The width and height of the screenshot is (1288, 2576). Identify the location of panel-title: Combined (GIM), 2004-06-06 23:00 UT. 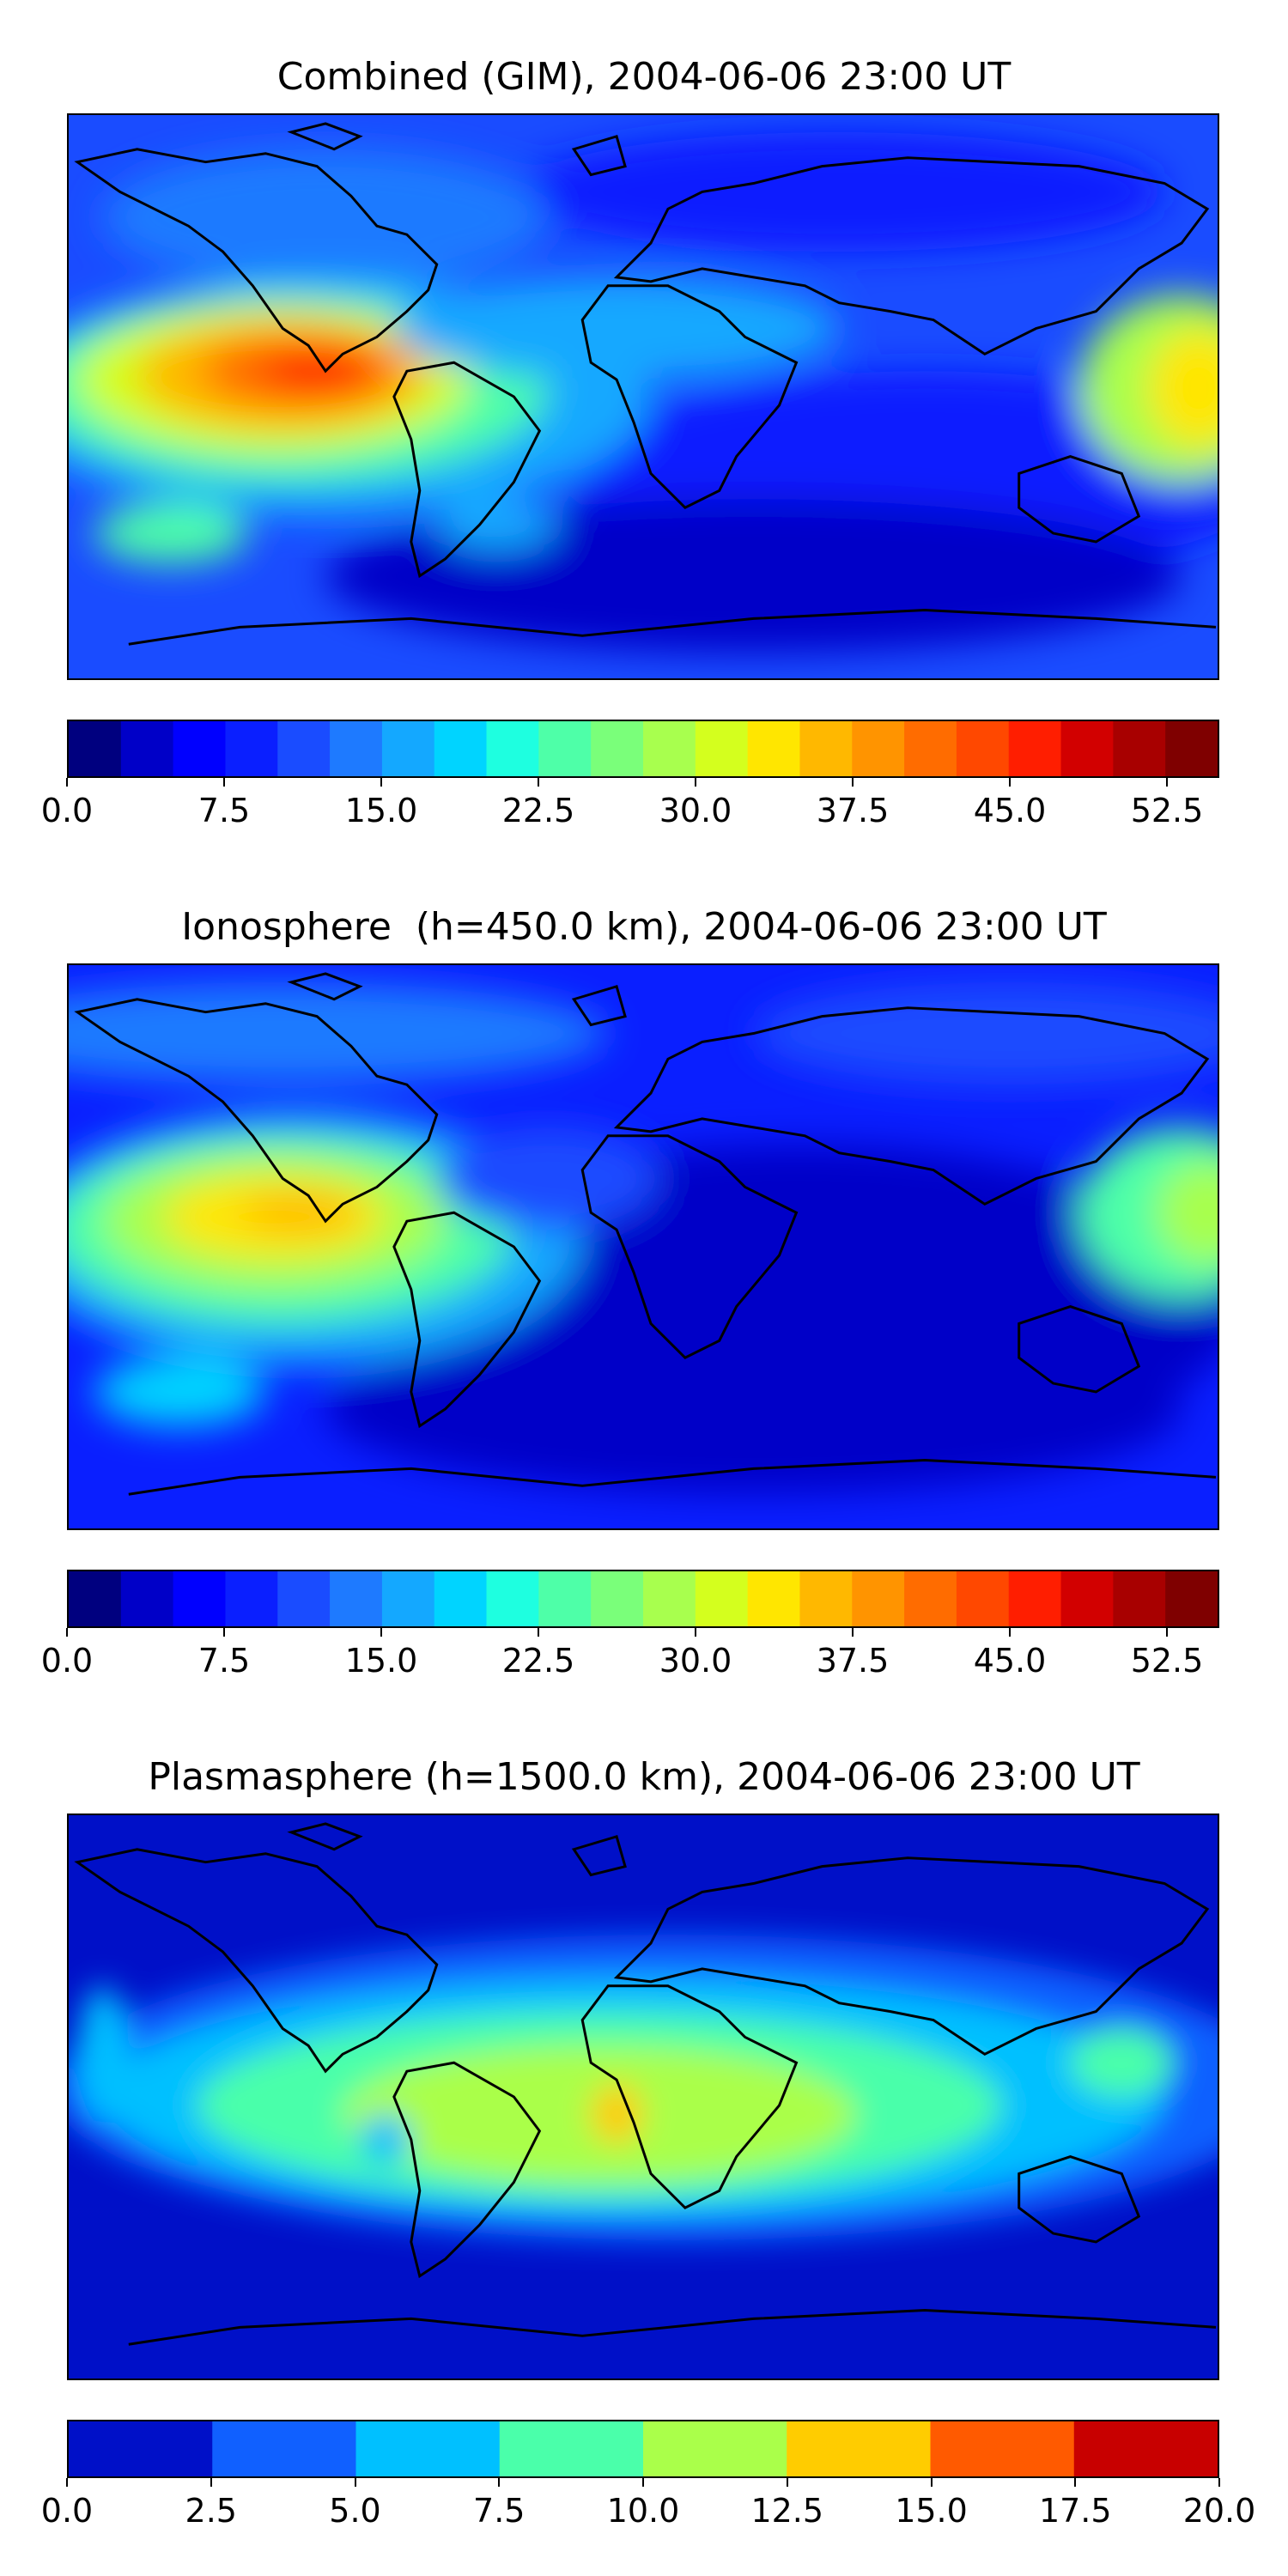
(644, 77).